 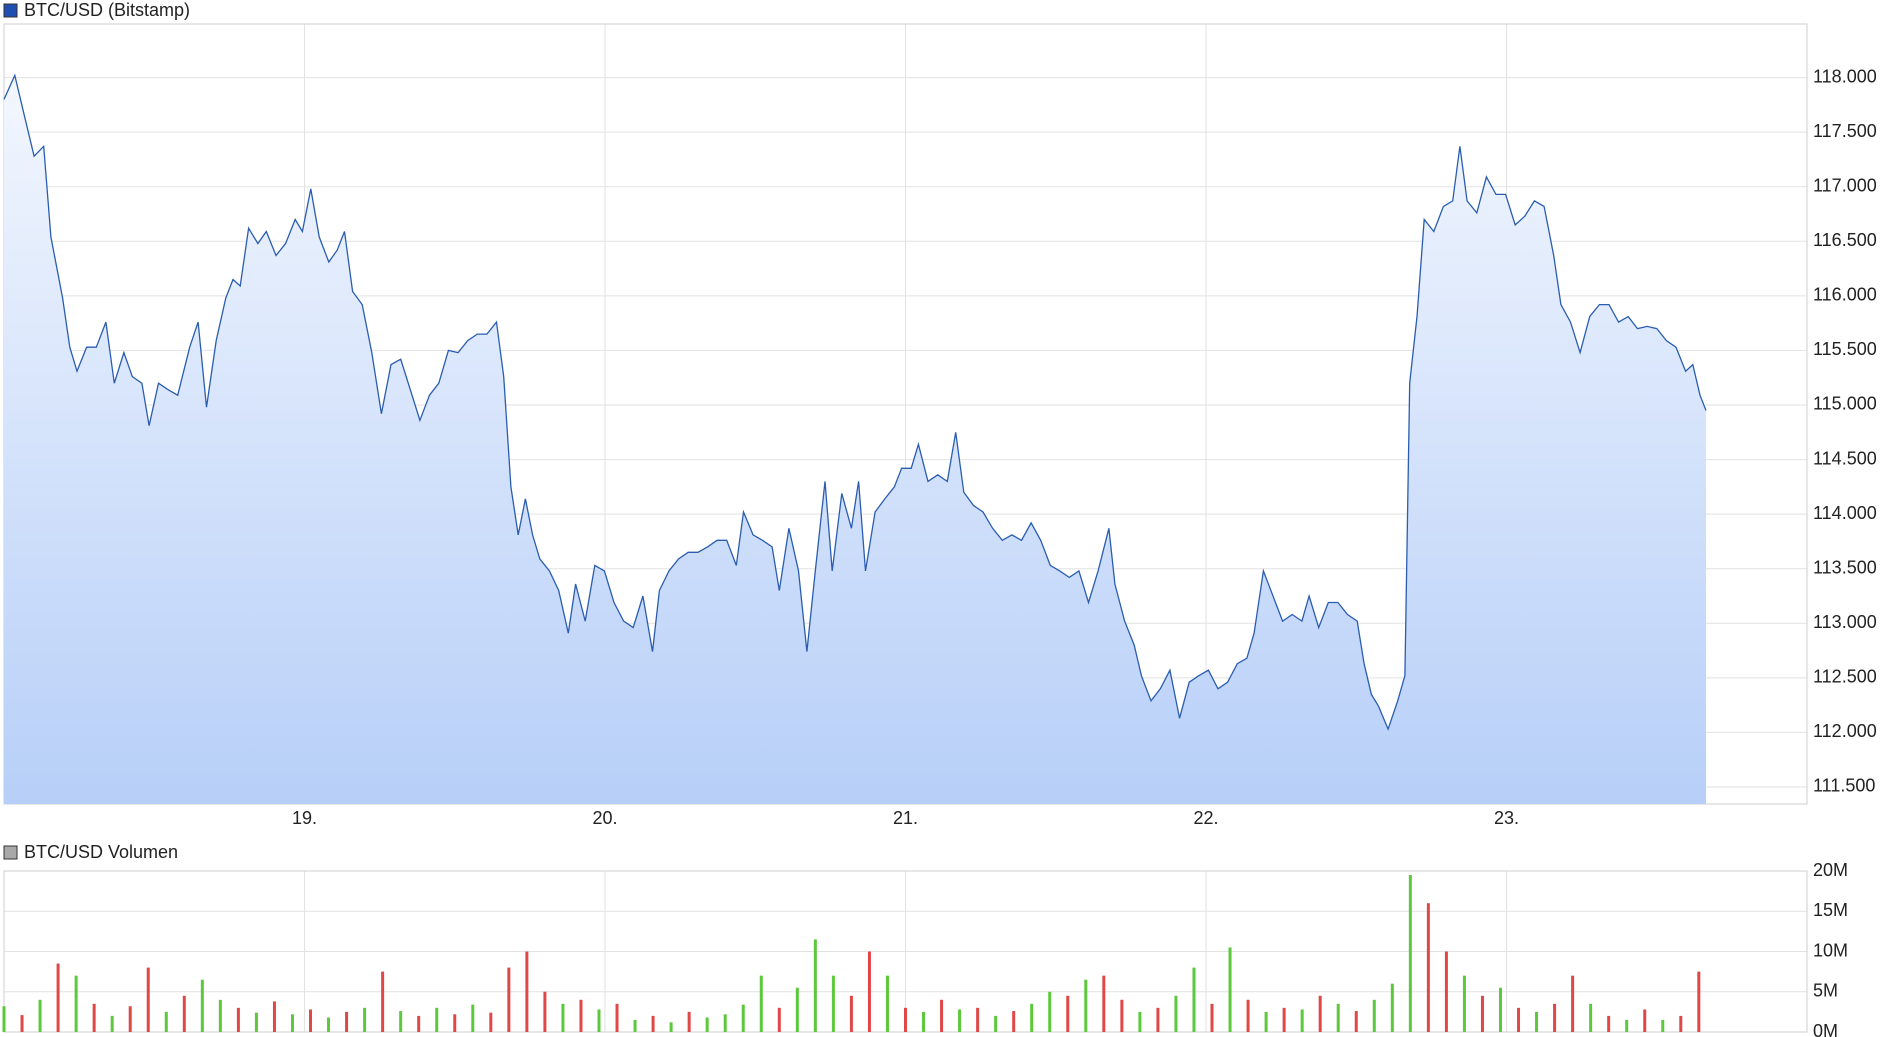 I want to click on legend-label: BTC/USD Volumen, so click(x=101, y=852).